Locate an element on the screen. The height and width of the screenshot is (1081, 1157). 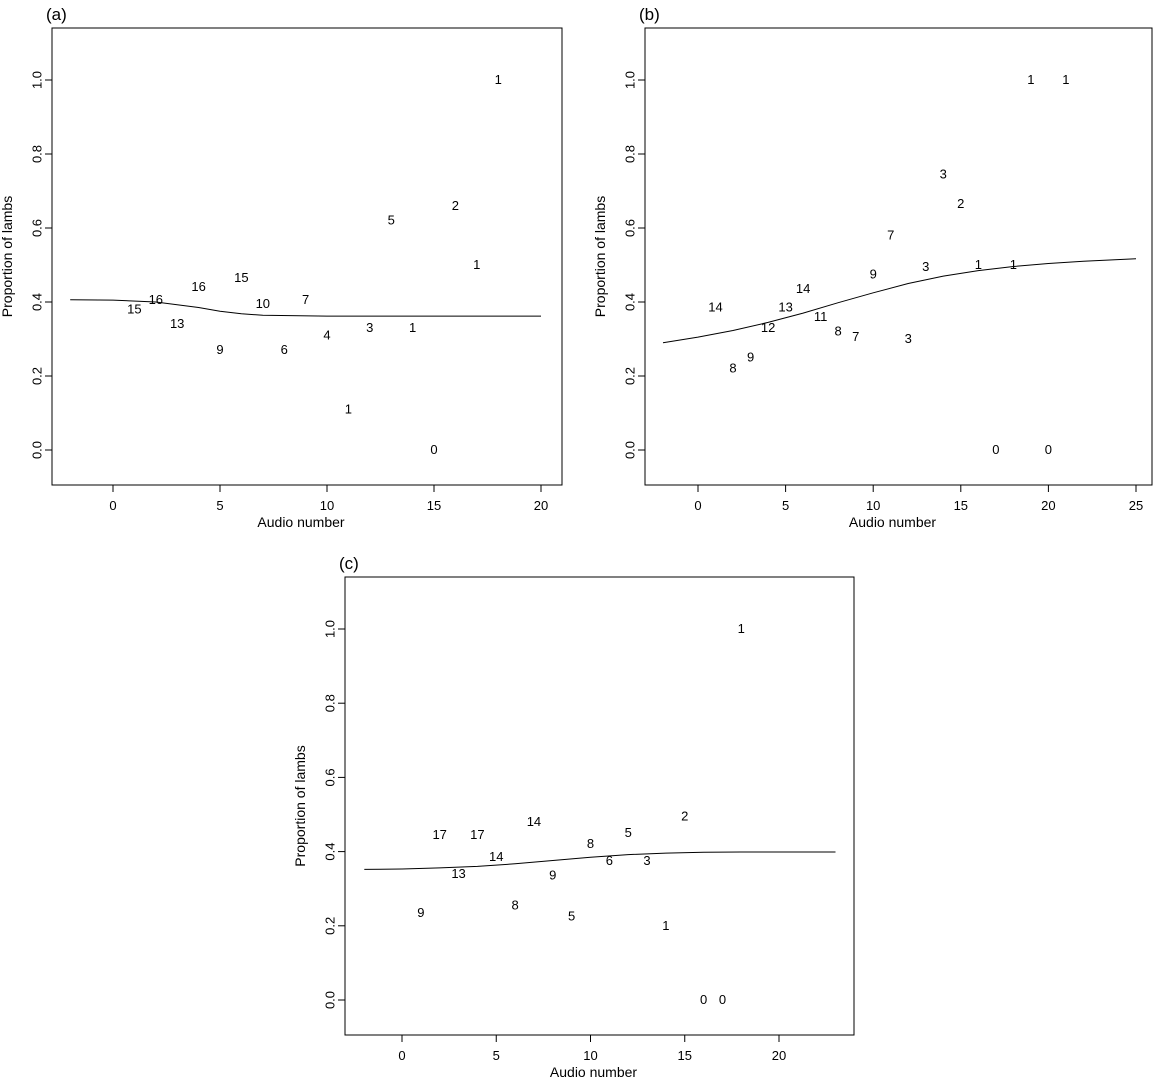
data-point-label: 11 is located at coordinates (821, 316).